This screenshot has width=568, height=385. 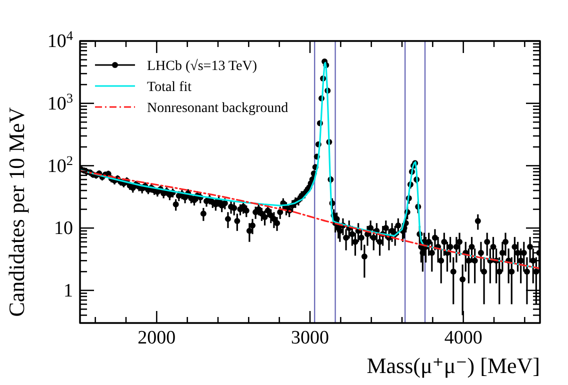 I want to click on x-tick-label: 2000, so click(x=157, y=337).